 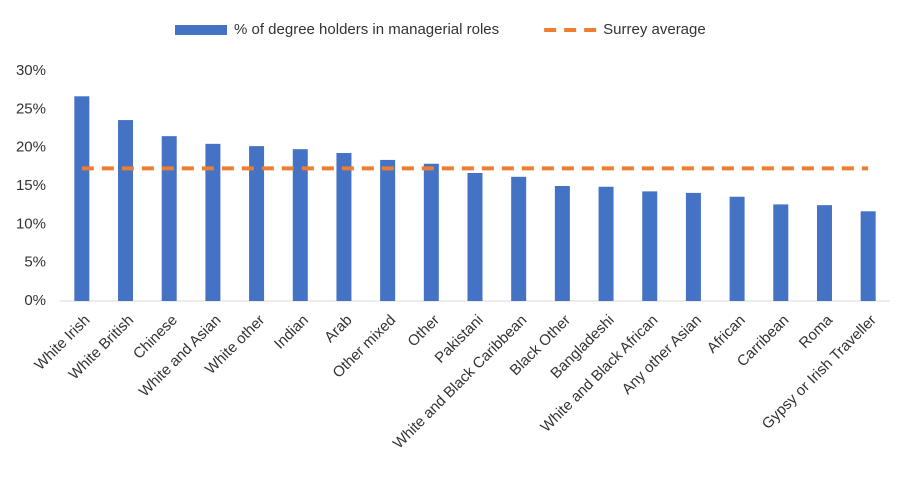 I want to click on y-tick-label: 0%, so click(x=35, y=300).